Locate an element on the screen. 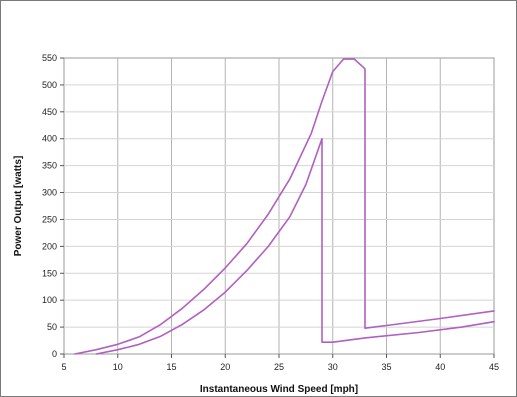  y-tick-label: 300 is located at coordinates (49, 193).